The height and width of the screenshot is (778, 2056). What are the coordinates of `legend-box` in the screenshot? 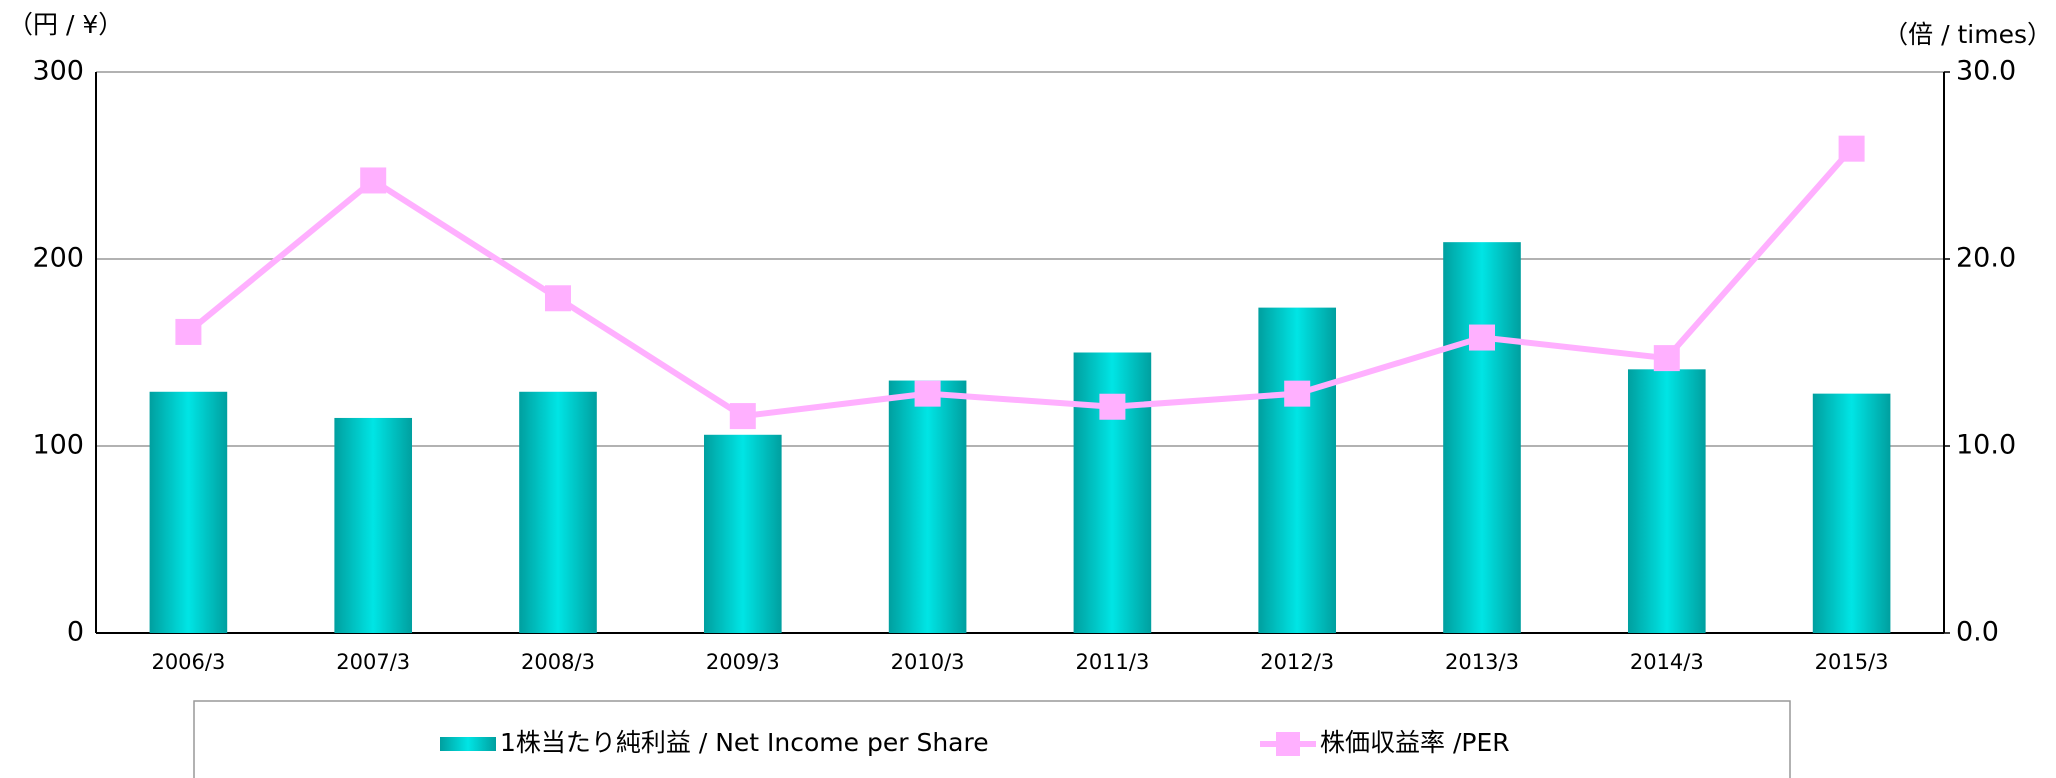 It's located at (992, 739).